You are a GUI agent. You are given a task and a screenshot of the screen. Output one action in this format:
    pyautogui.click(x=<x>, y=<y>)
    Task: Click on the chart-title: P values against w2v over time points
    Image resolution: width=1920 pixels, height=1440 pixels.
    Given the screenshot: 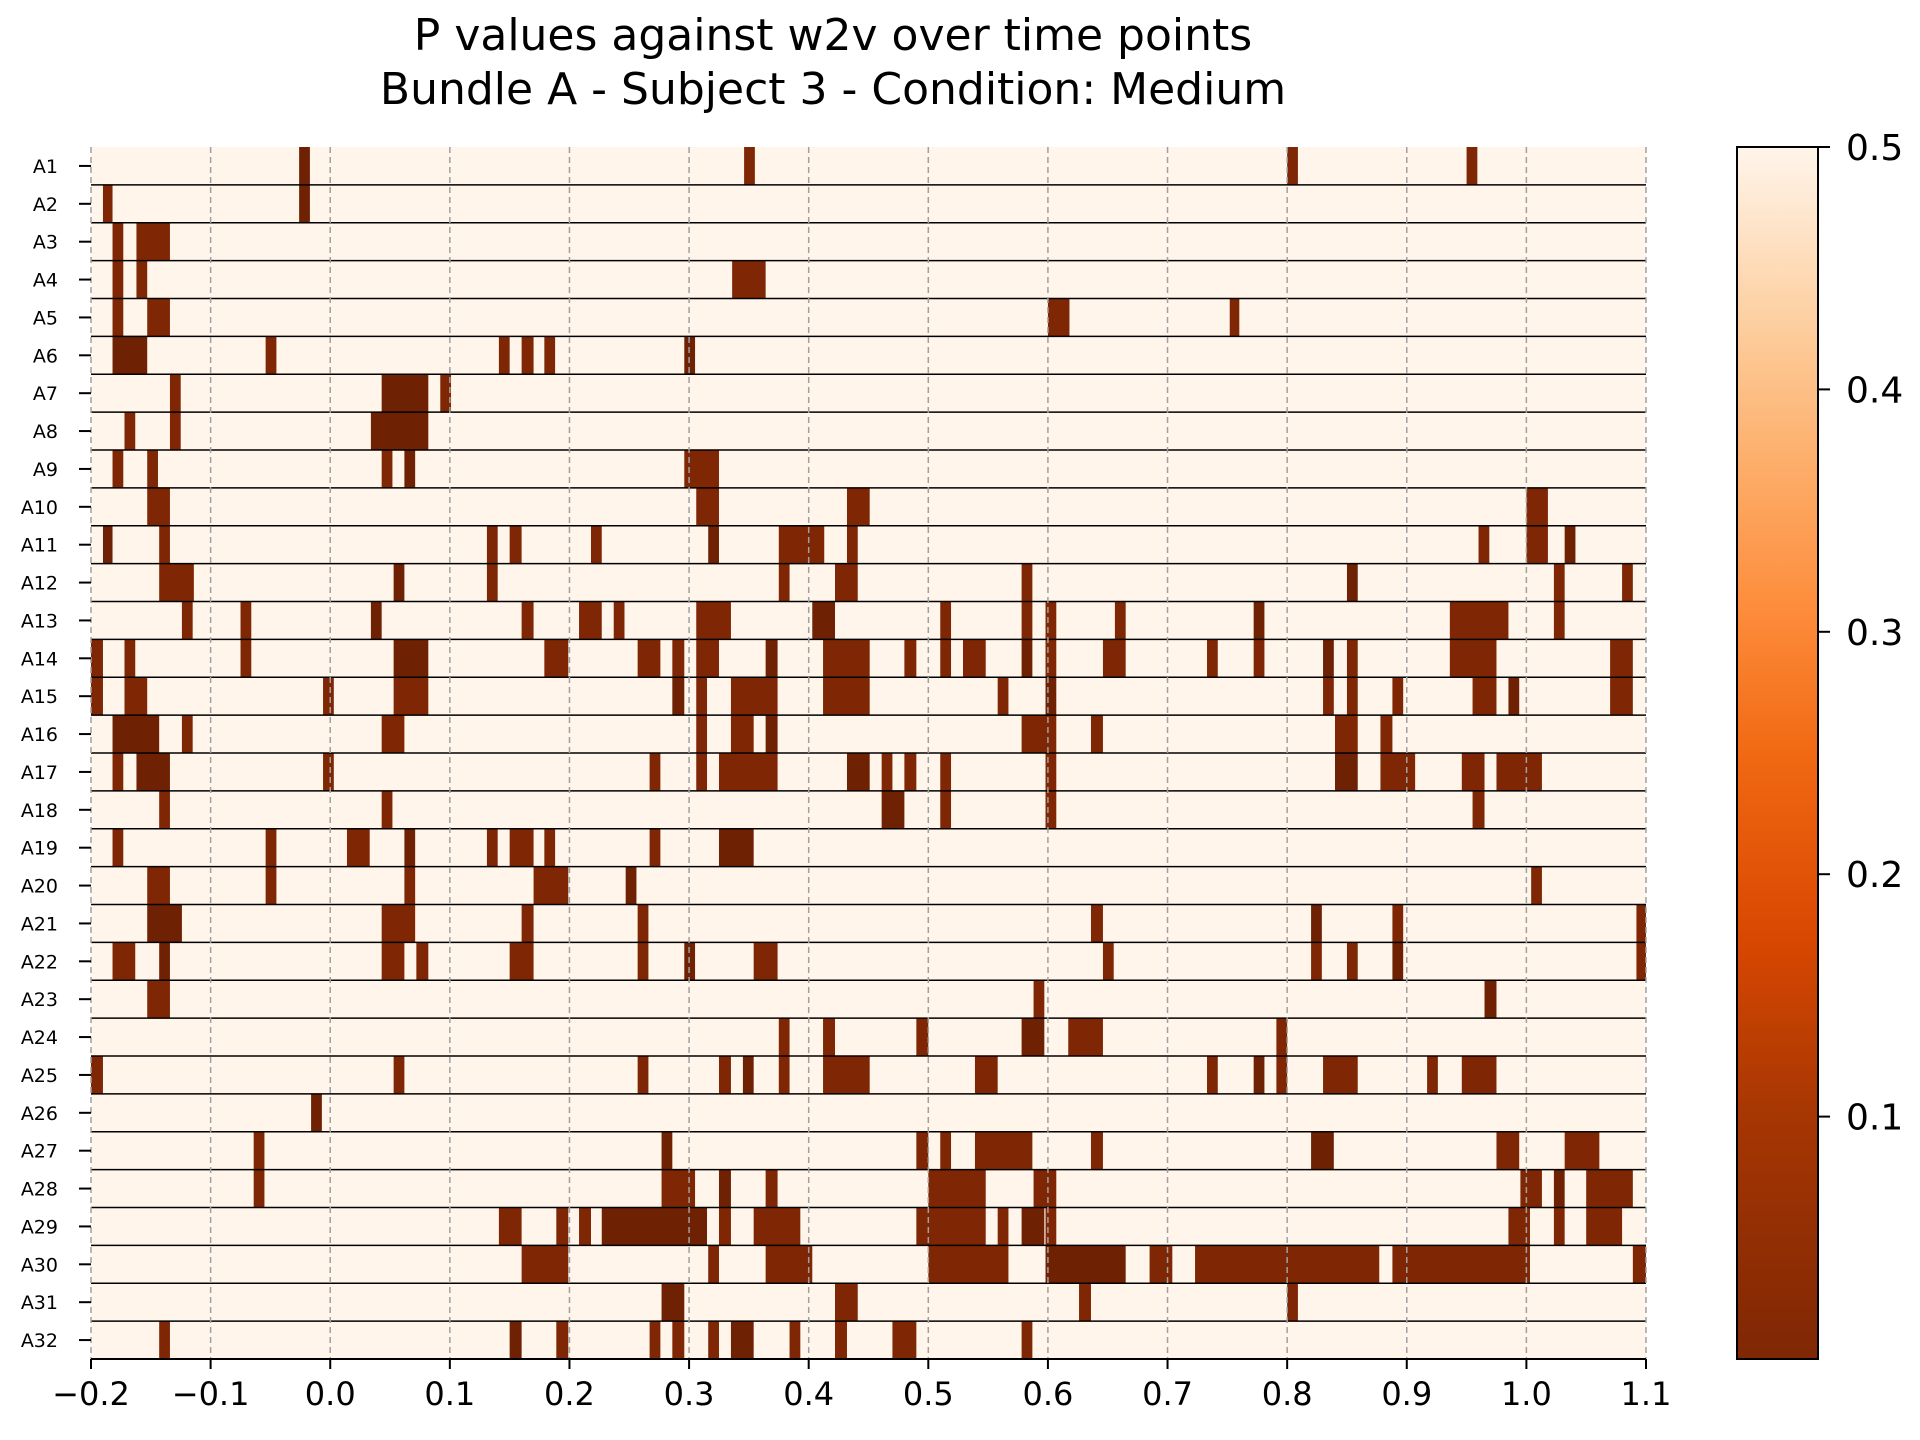 What is the action you would take?
    pyautogui.click(x=833, y=35)
    